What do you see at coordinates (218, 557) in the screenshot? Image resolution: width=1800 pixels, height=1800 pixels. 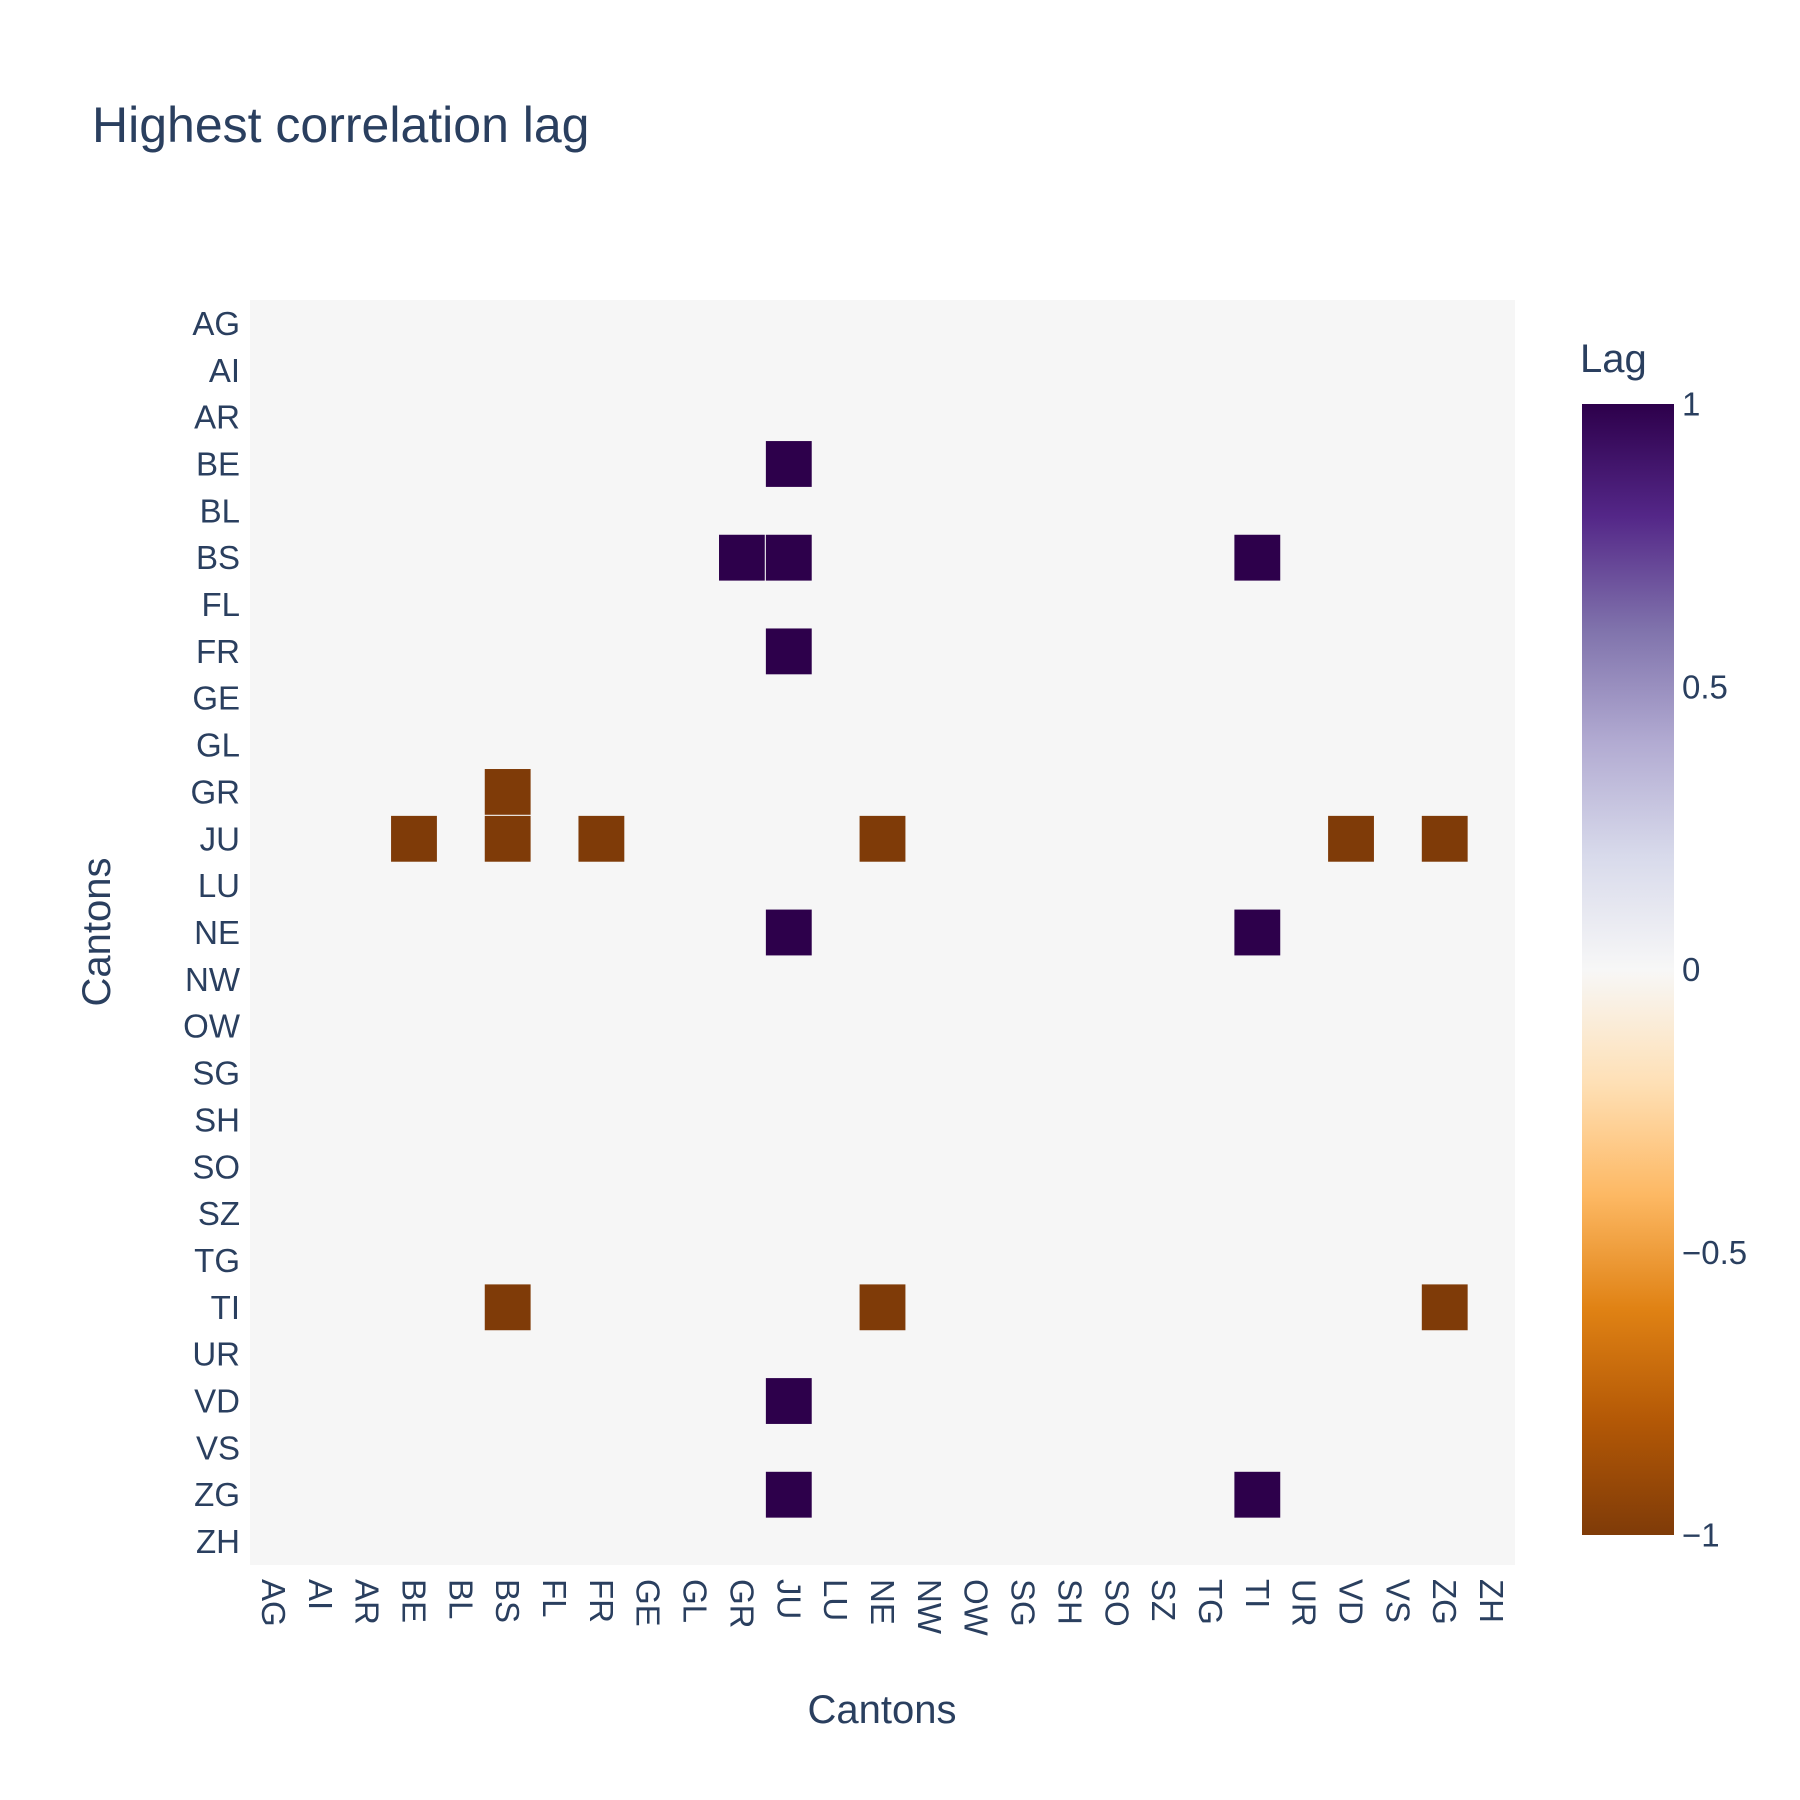 I see `y-tick-bs: BS` at bounding box center [218, 557].